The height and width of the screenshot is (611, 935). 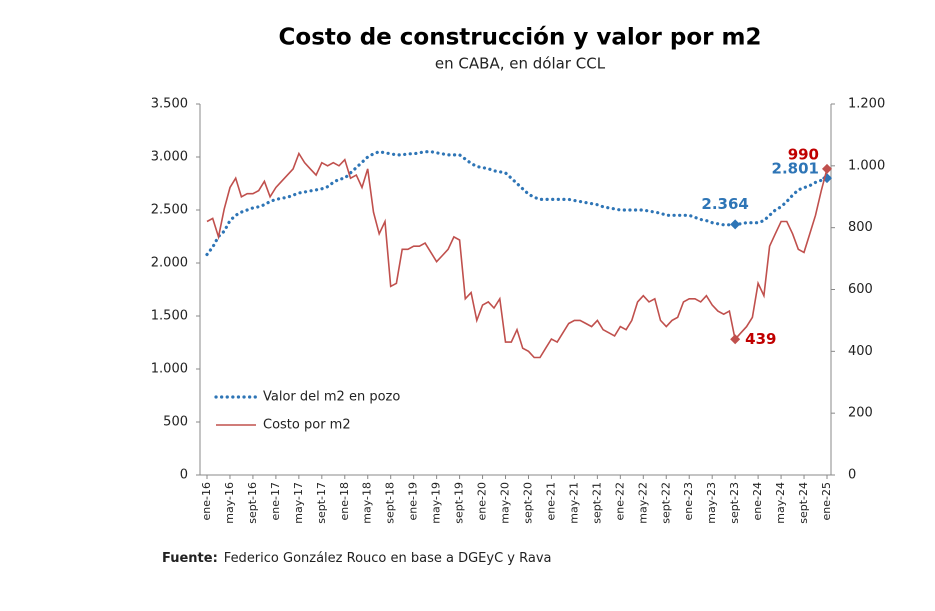 I want to click on y2ticks-label: 600, so click(x=860, y=289).